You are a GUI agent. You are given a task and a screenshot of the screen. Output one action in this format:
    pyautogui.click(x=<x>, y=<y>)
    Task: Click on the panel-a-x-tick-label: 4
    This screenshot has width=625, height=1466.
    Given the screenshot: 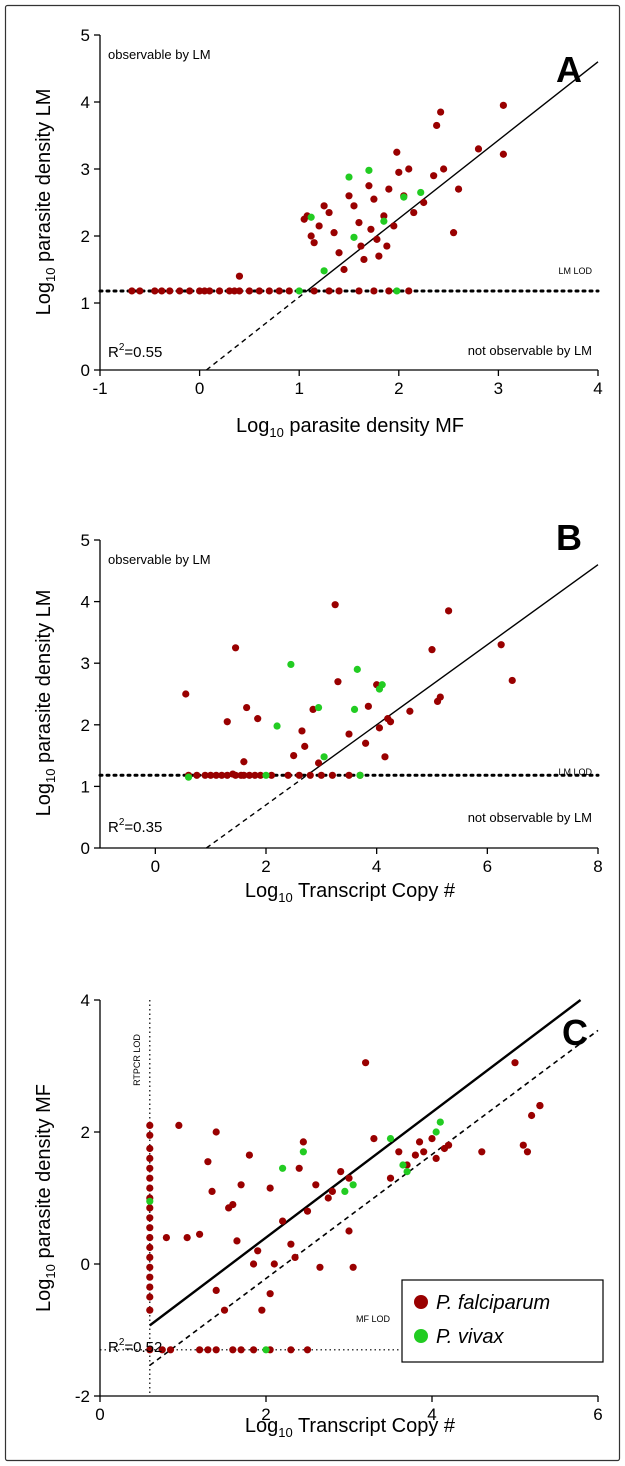 What is the action you would take?
    pyautogui.click(x=597, y=388)
    